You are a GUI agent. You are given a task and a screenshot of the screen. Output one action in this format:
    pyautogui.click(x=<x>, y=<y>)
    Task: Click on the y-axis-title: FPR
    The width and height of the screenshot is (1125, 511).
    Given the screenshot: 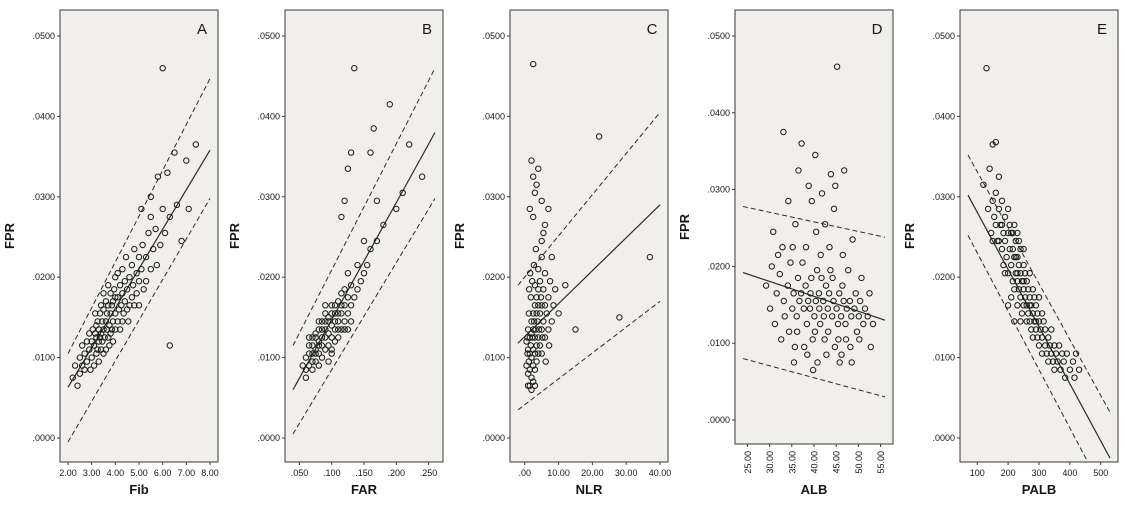 What is the action you would take?
    pyautogui.click(x=909, y=235)
    